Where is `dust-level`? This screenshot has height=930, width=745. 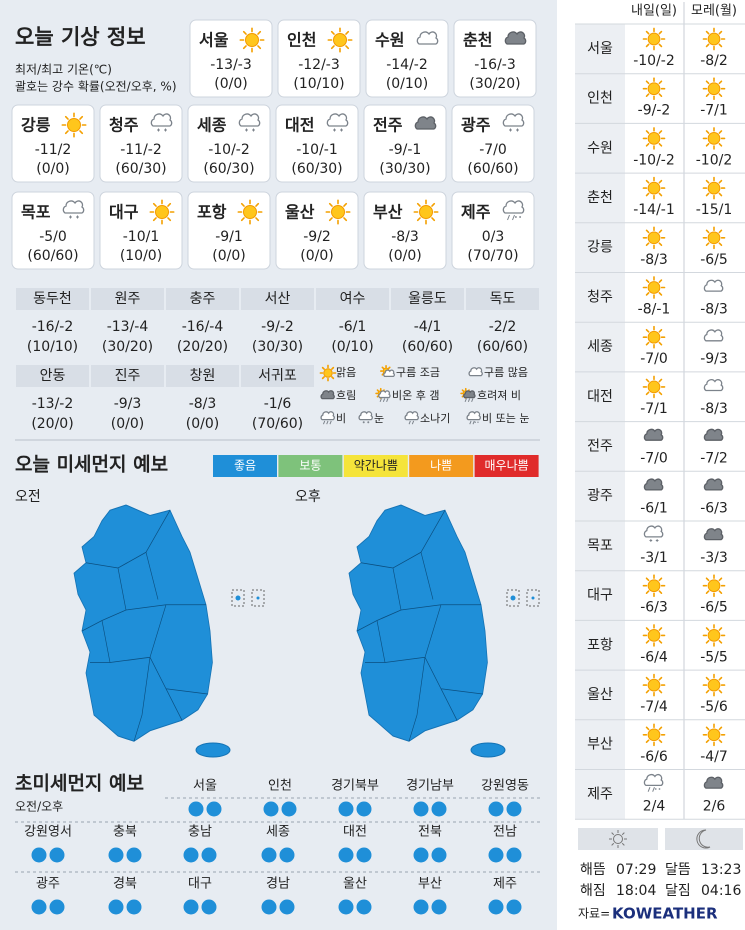
dust-level is located at coordinates (506, 466).